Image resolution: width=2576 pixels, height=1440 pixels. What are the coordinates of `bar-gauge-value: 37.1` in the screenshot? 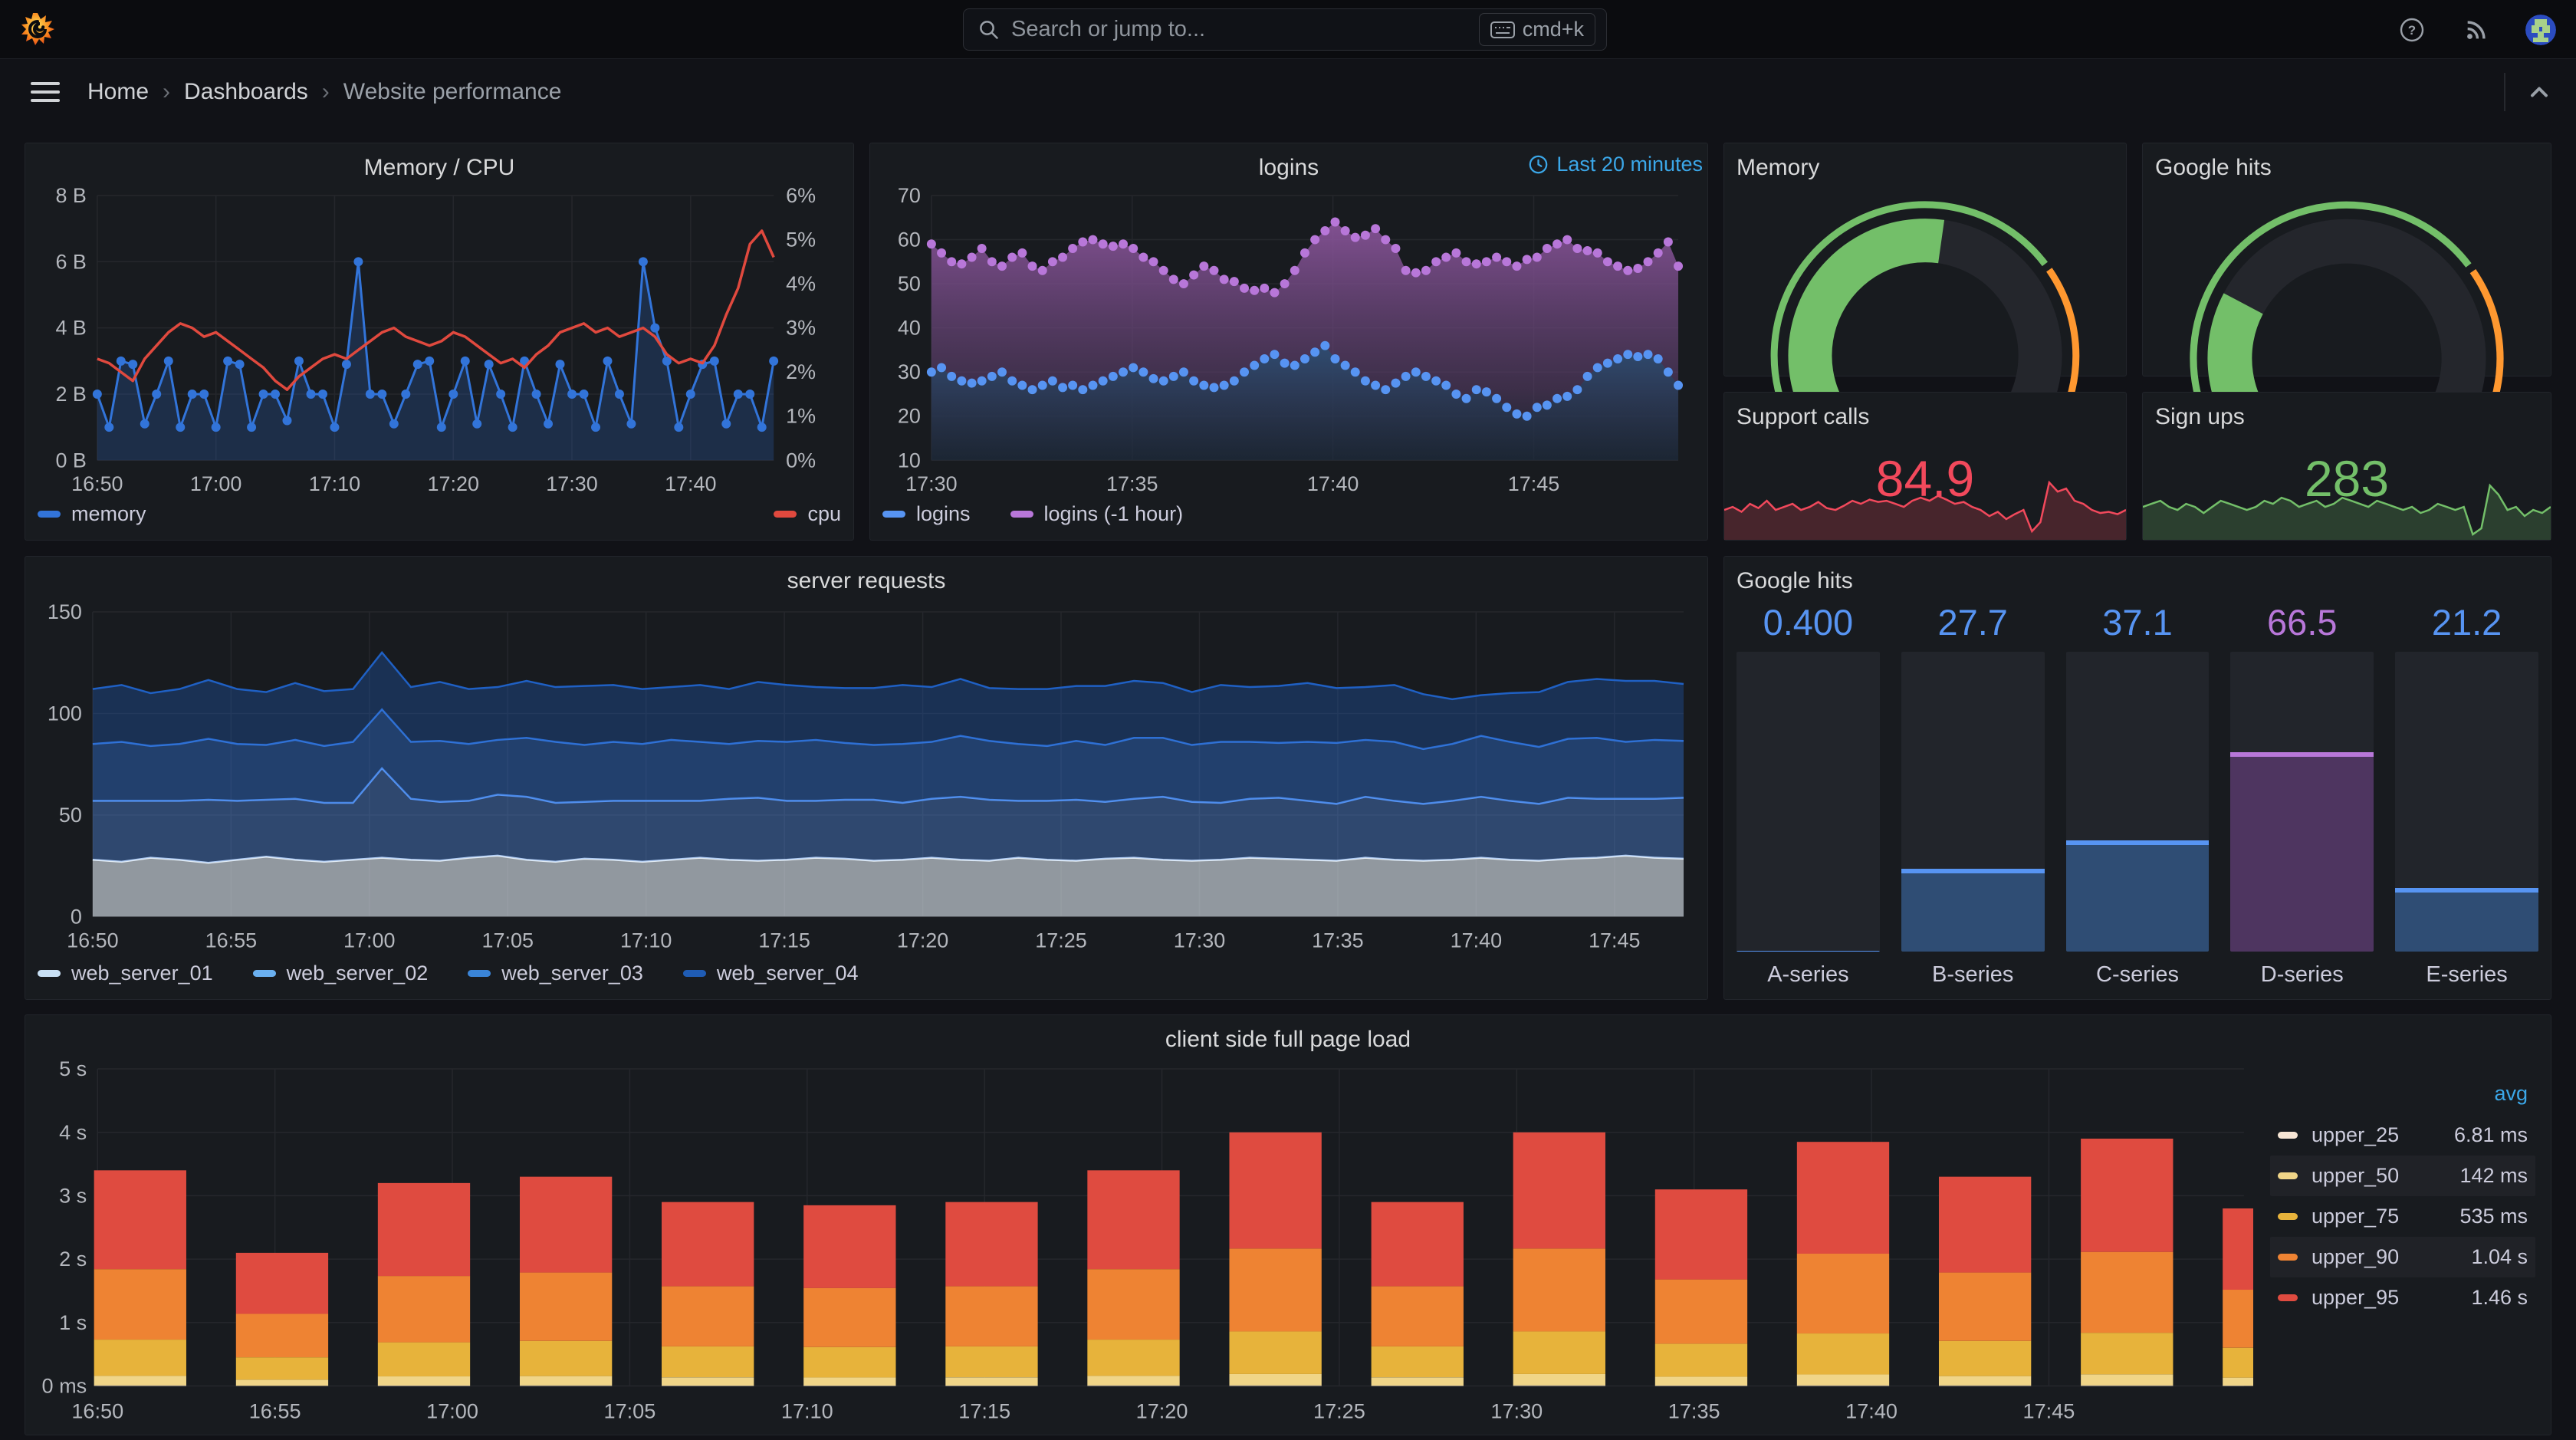 It's located at (2137, 622).